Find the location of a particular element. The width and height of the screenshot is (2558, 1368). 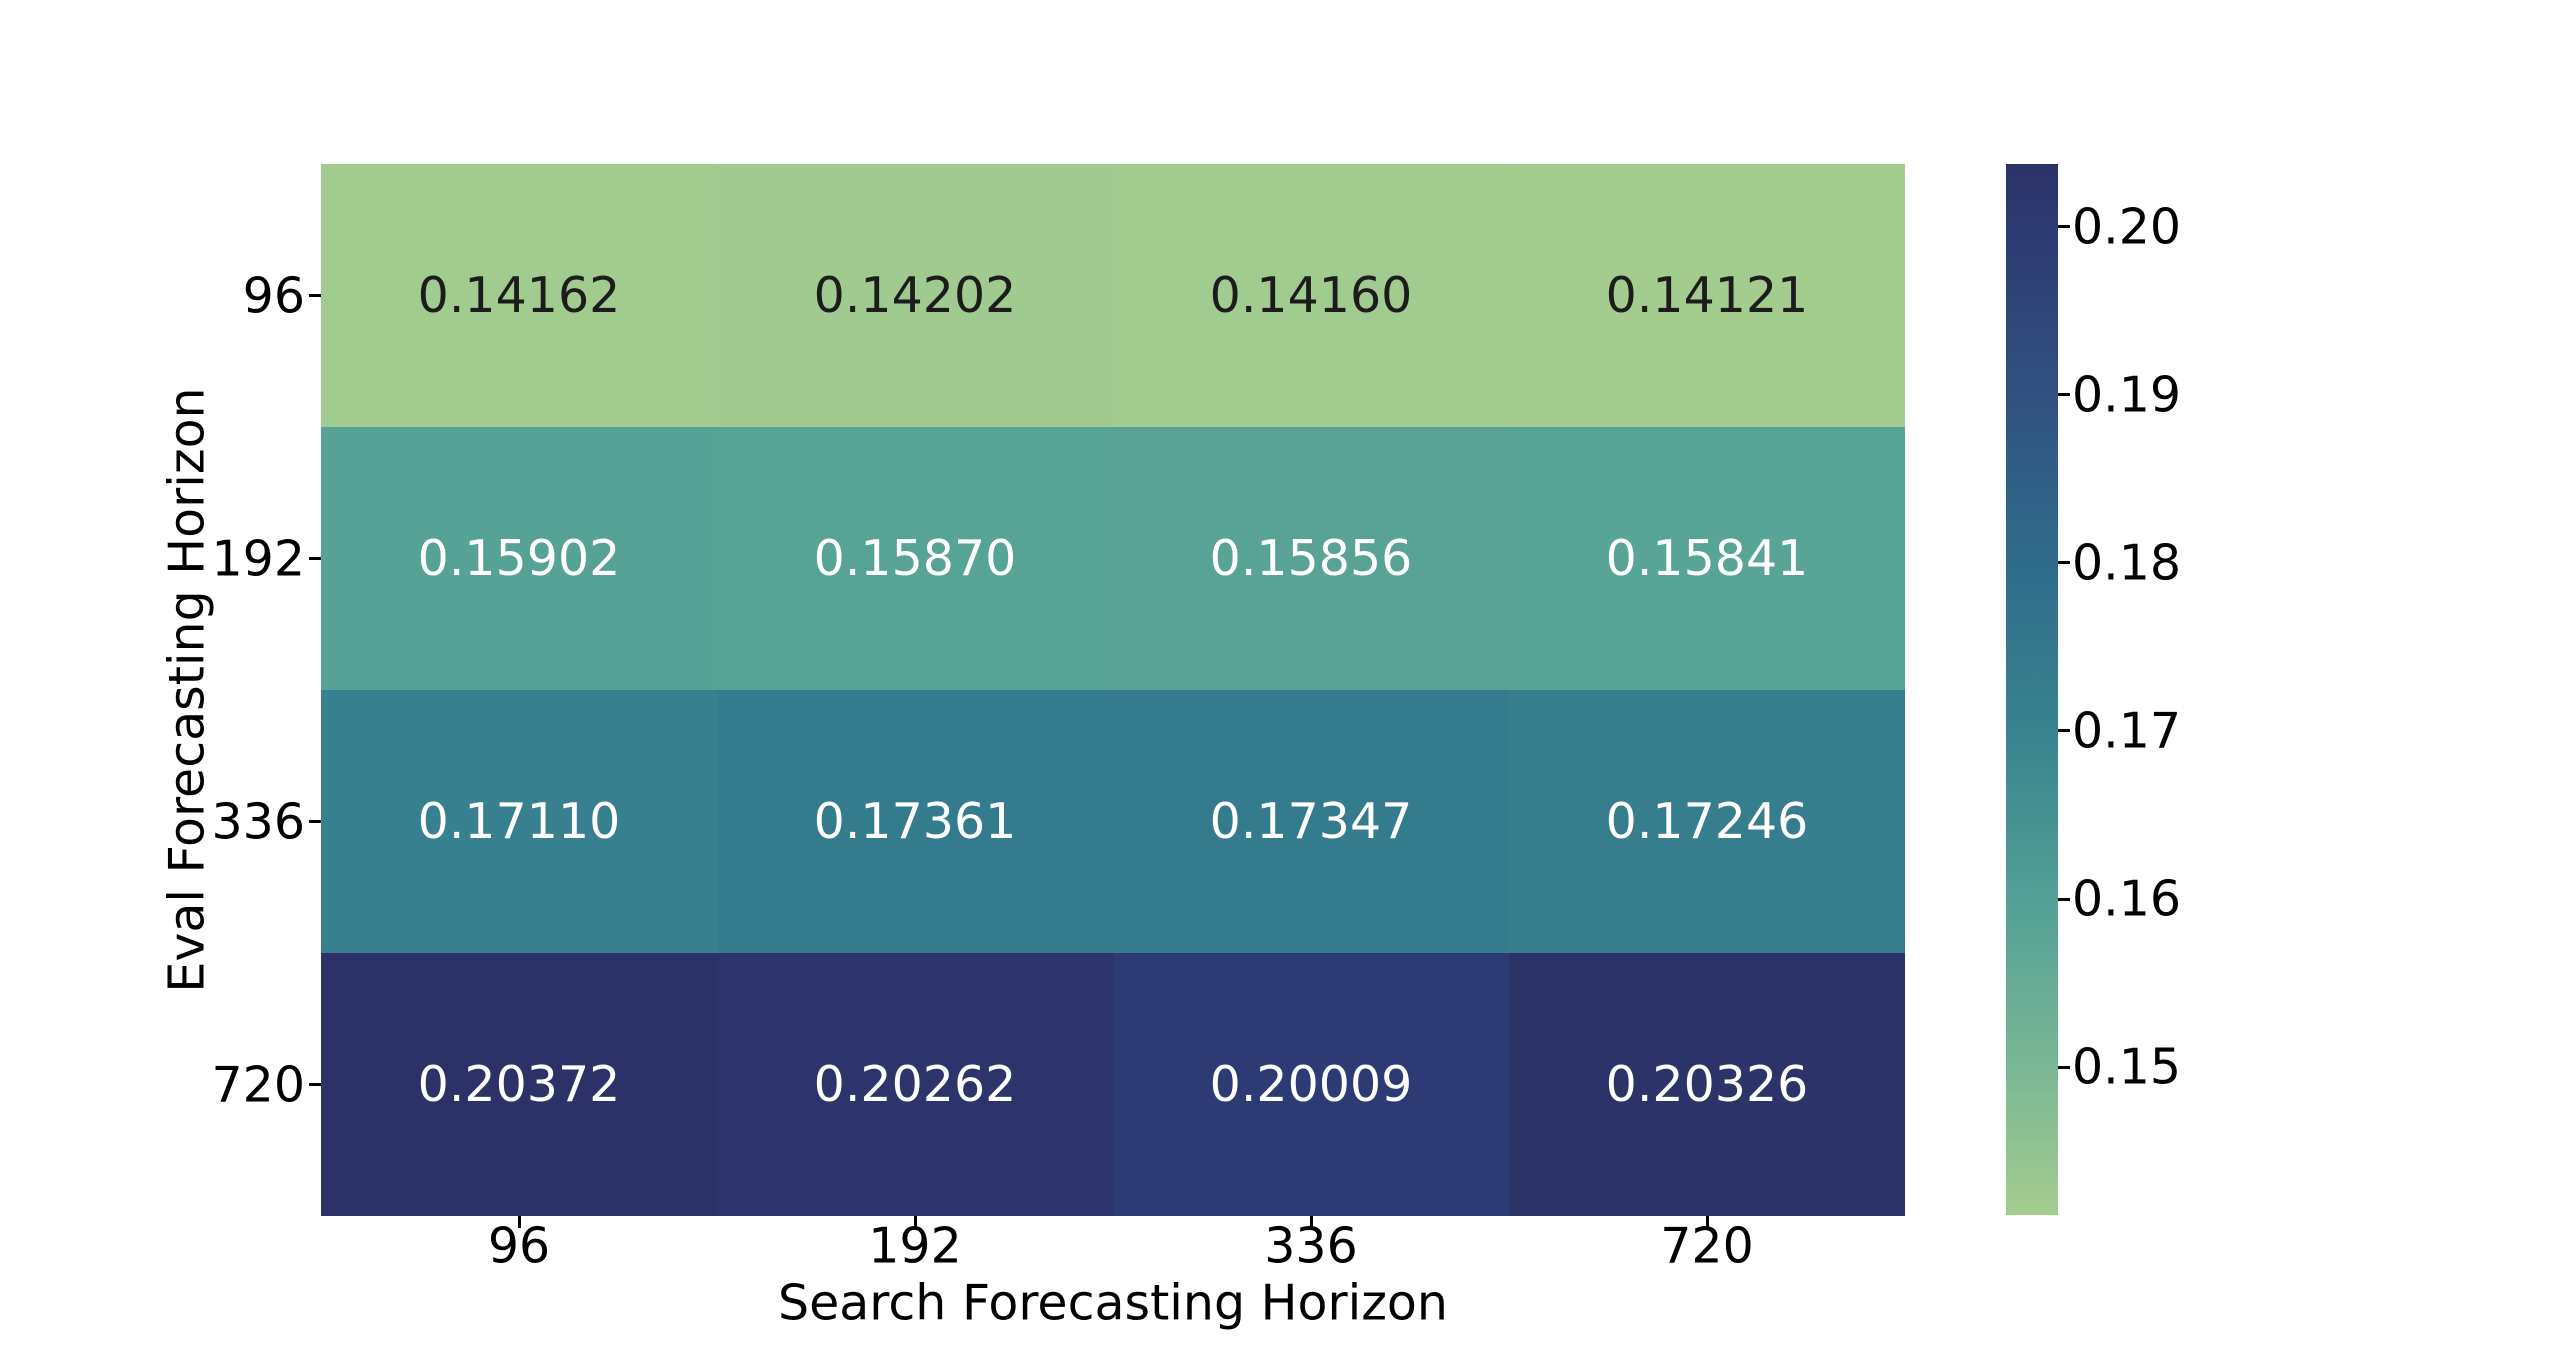

cell-value: 0.14121 is located at coordinates (1707, 295).